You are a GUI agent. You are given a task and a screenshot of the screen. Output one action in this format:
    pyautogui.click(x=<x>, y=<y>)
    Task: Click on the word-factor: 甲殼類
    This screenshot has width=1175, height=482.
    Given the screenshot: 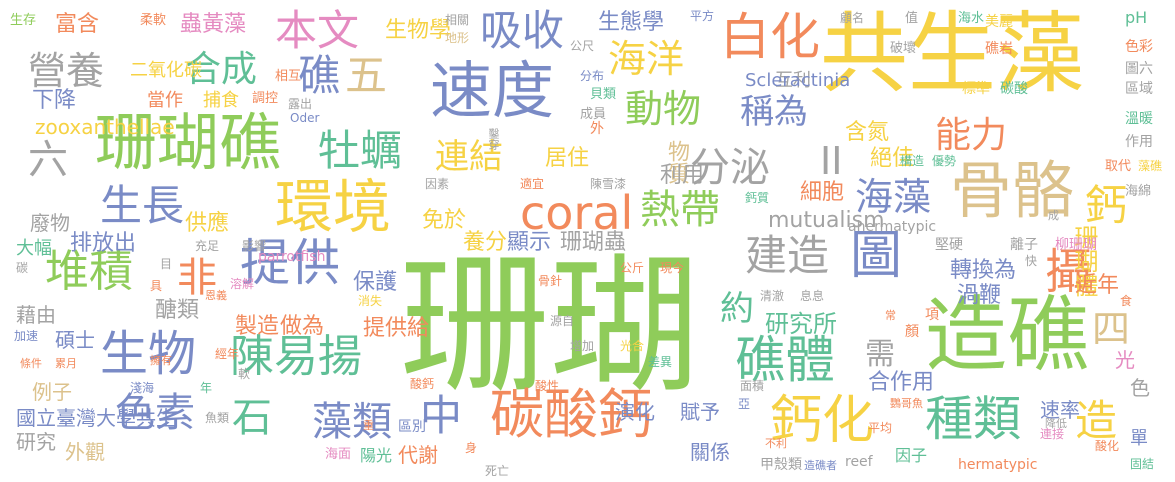 What is the action you would take?
    pyautogui.click(x=781, y=465)
    